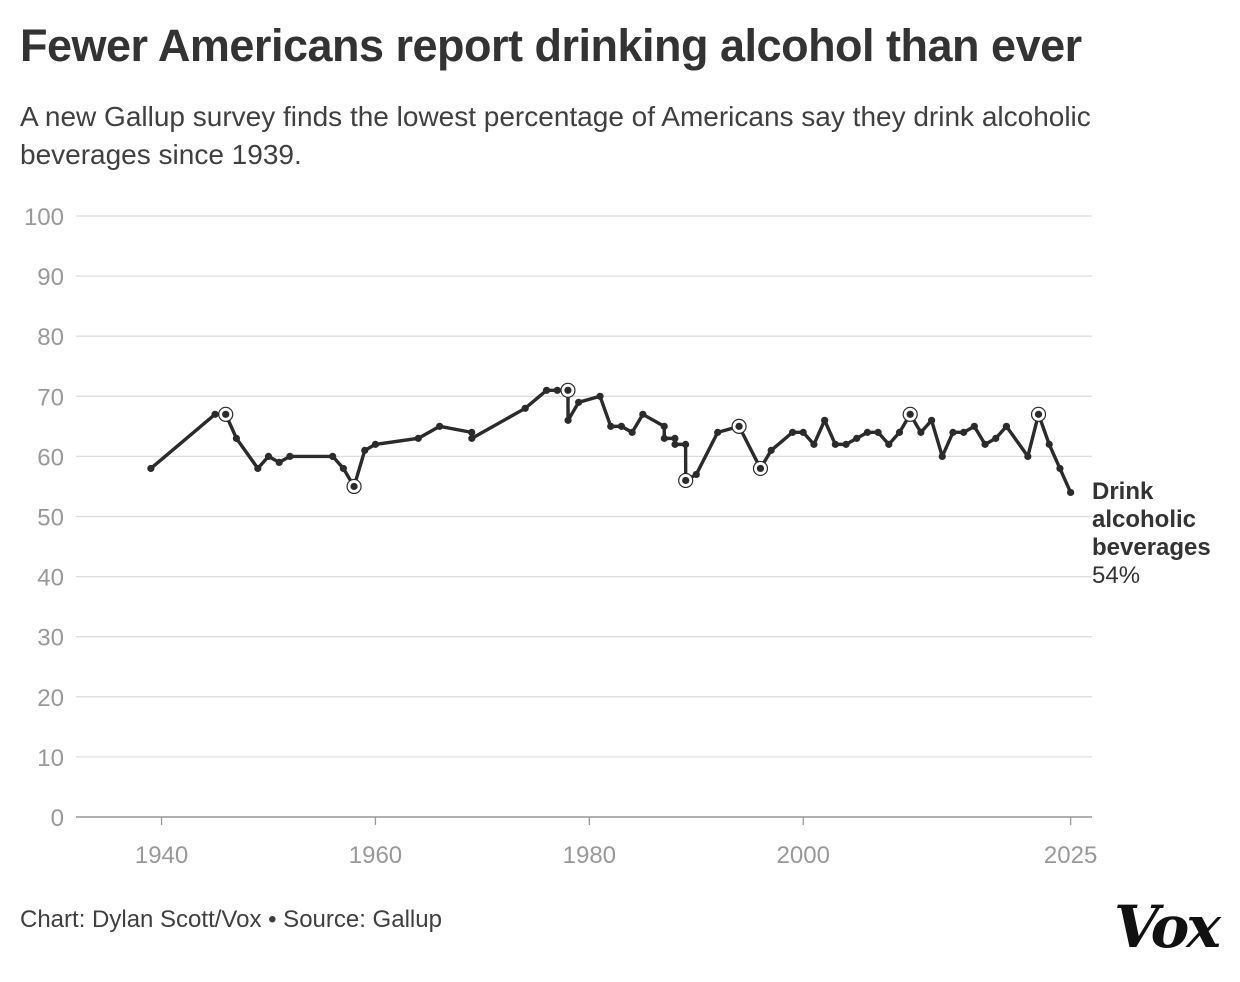 The image size is (1240, 982). I want to click on series-label-line: beverages, so click(1151, 547).